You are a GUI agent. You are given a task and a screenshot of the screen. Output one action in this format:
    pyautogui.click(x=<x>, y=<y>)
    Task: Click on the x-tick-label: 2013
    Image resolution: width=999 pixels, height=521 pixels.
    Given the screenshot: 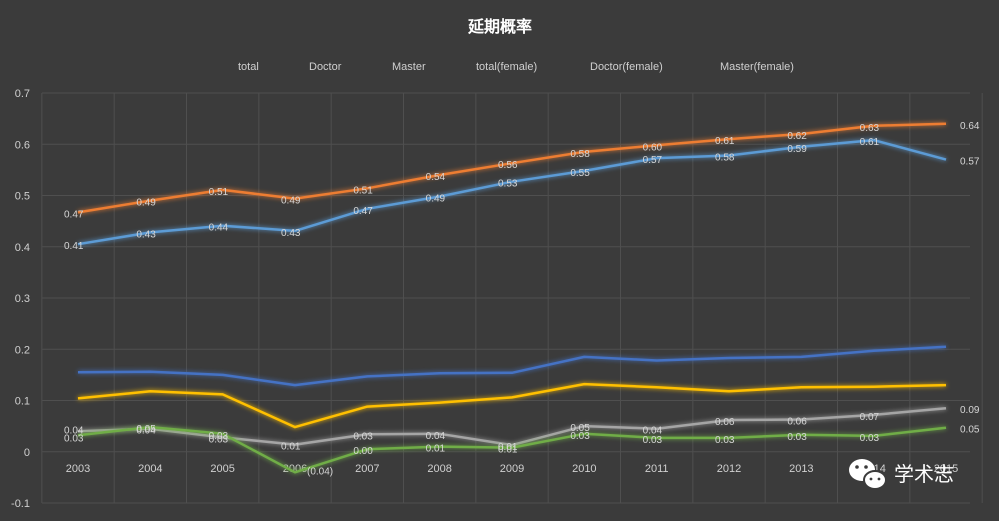 What is the action you would take?
    pyautogui.click(x=801, y=469)
    